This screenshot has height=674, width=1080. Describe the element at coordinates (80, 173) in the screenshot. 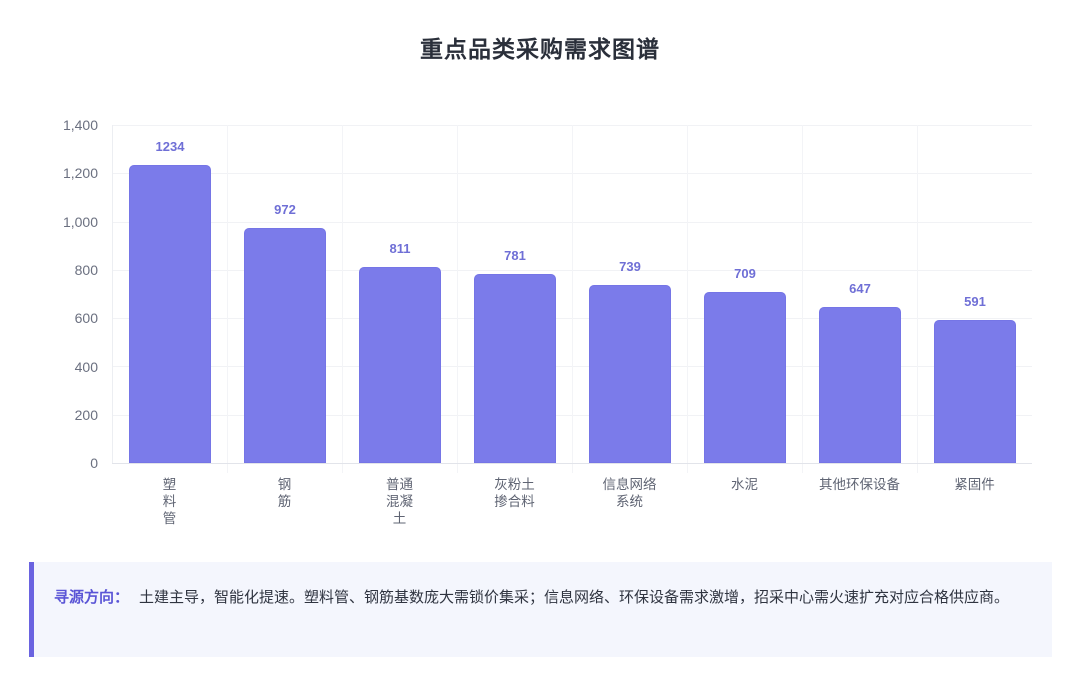

I see `y-tick: 1,200` at that location.